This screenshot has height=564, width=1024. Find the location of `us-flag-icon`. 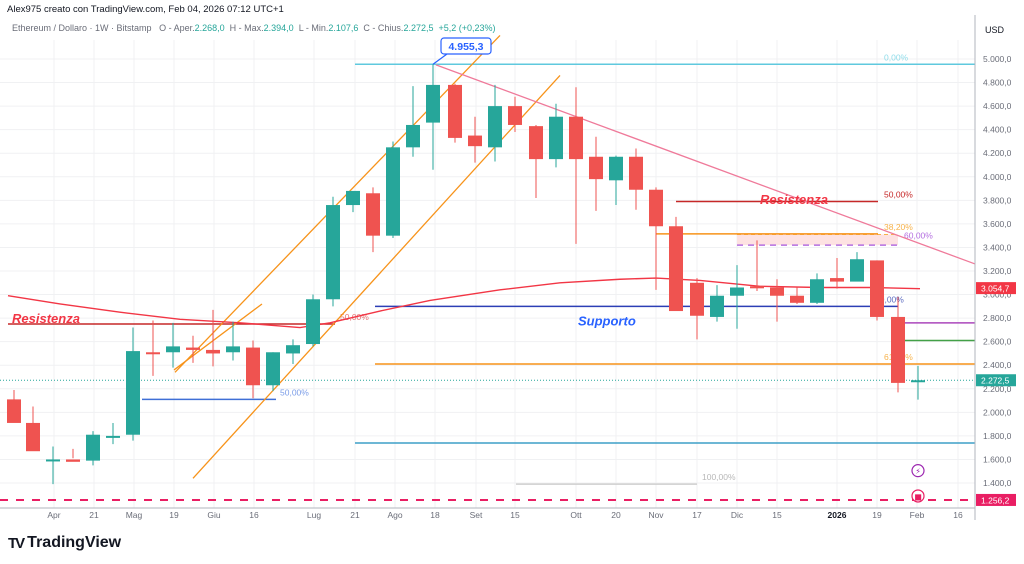

us-flag-icon is located at coordinates (918, 496).